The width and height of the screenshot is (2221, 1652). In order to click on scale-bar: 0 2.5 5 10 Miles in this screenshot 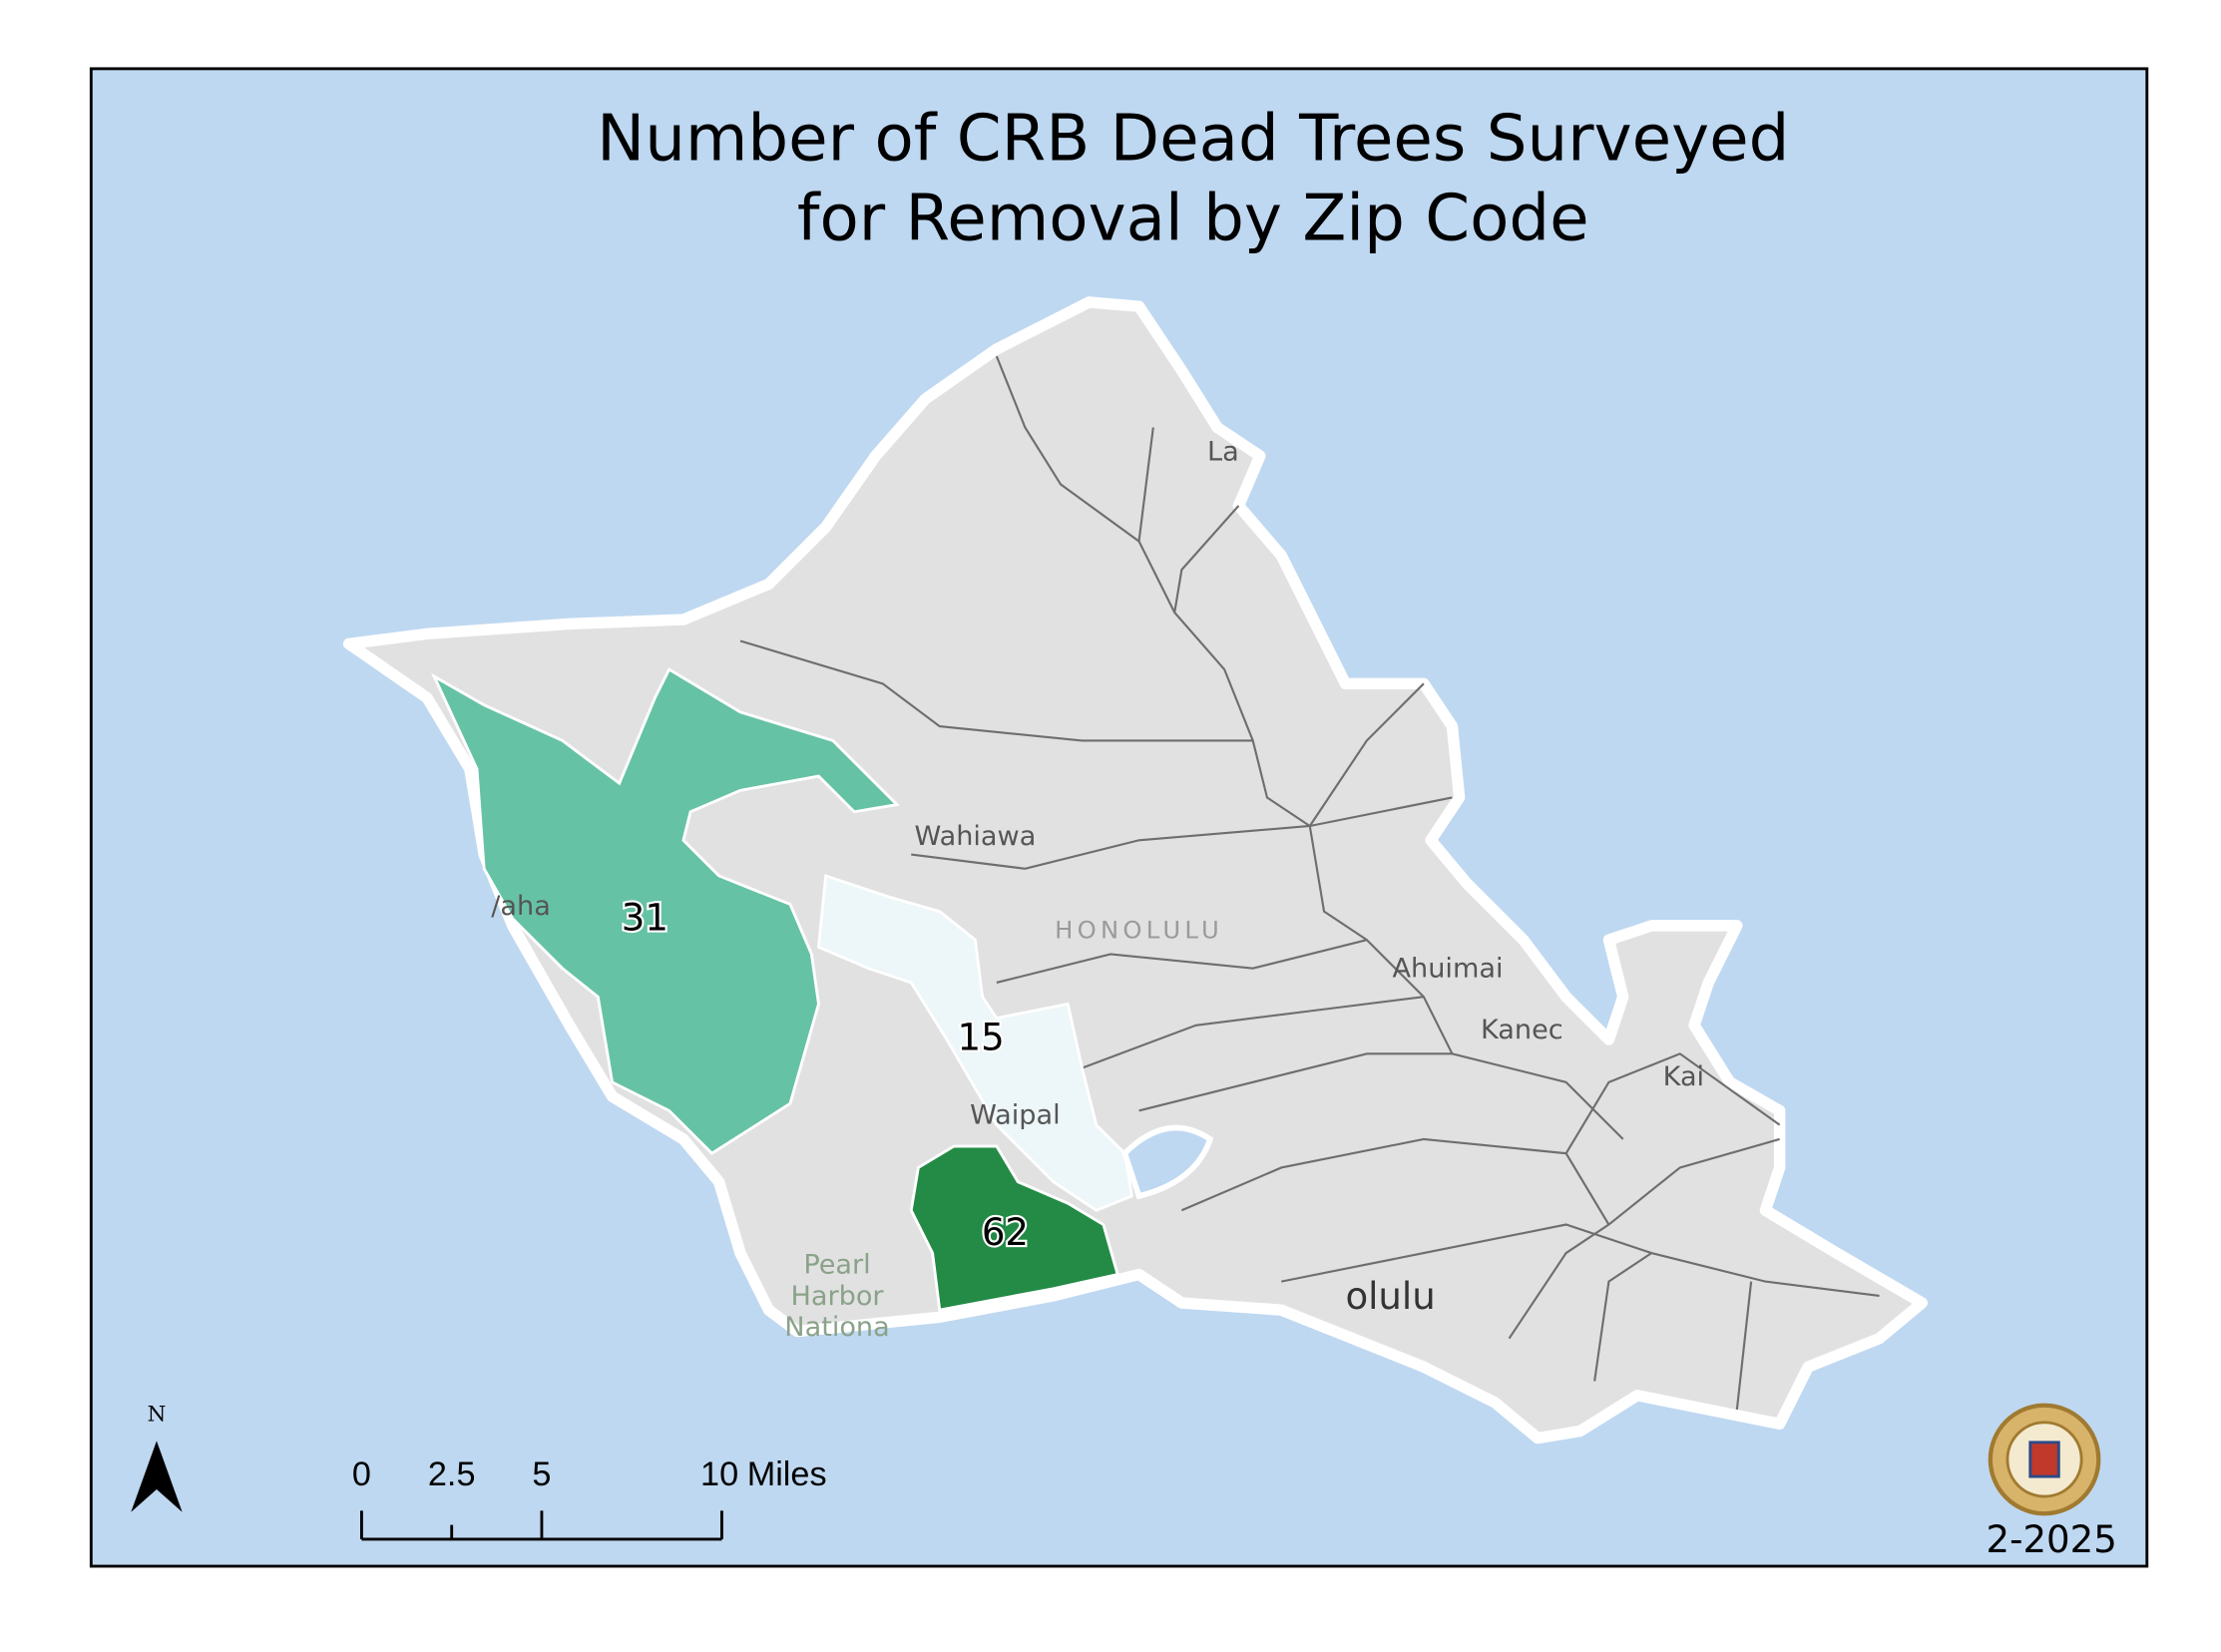, I will do `click(589, 1498)`.